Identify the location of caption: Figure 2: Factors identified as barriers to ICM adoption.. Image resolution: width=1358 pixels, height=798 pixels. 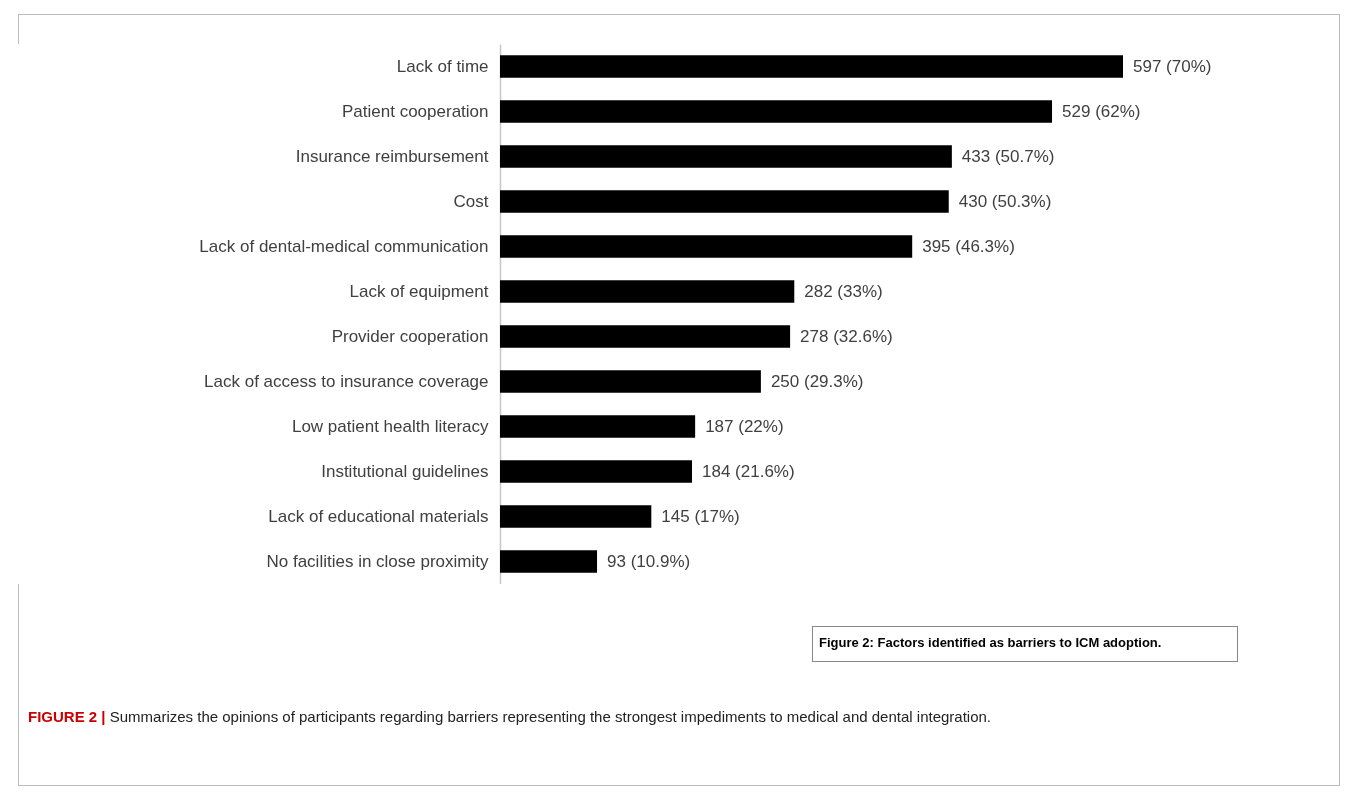
(1025, 644).